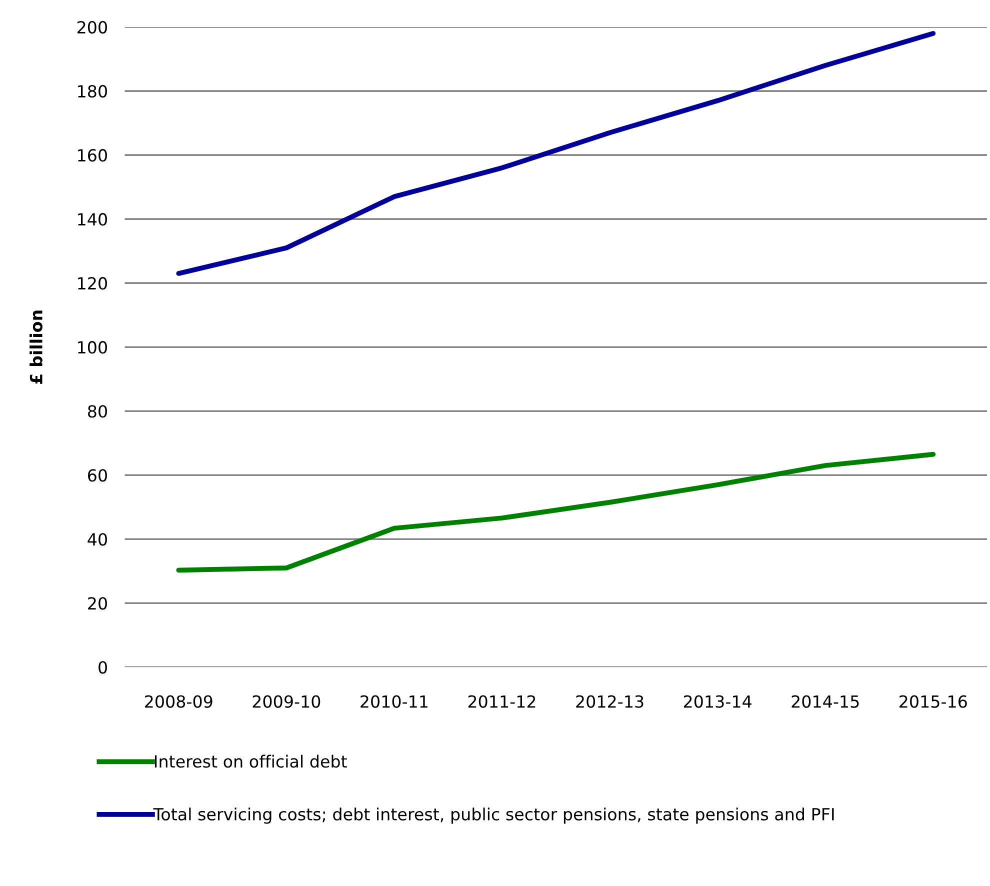 Image resolution: width=990 pixels, height=886 pixels. I want to click on y-tick-label: 120, so click(92, 283).